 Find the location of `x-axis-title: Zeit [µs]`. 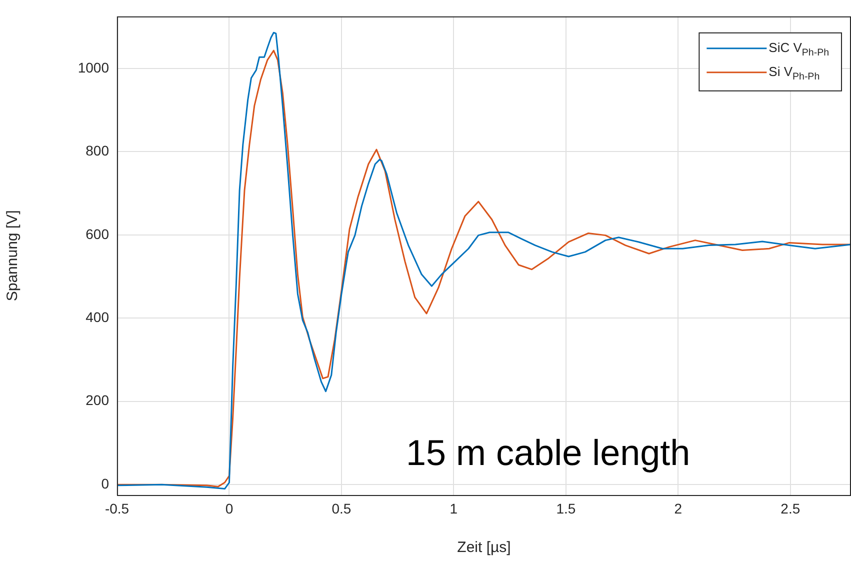

x-axis-title: Zeit [µs] is located at coordinates (484, 547).